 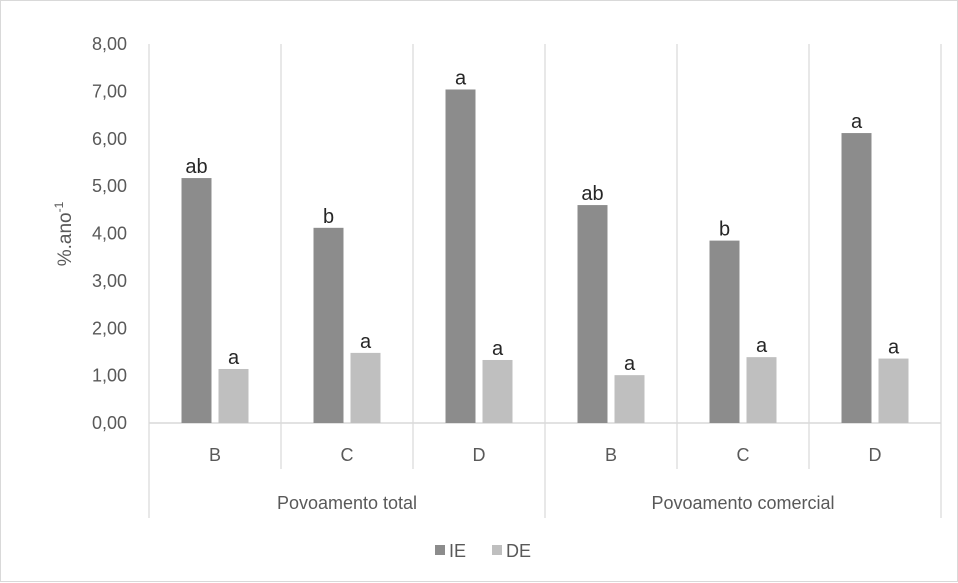 What do you see at coordinates (109, 139) in the screenshot?
I see `y-tick-label: 6,00` at bounding box center [109, 139].